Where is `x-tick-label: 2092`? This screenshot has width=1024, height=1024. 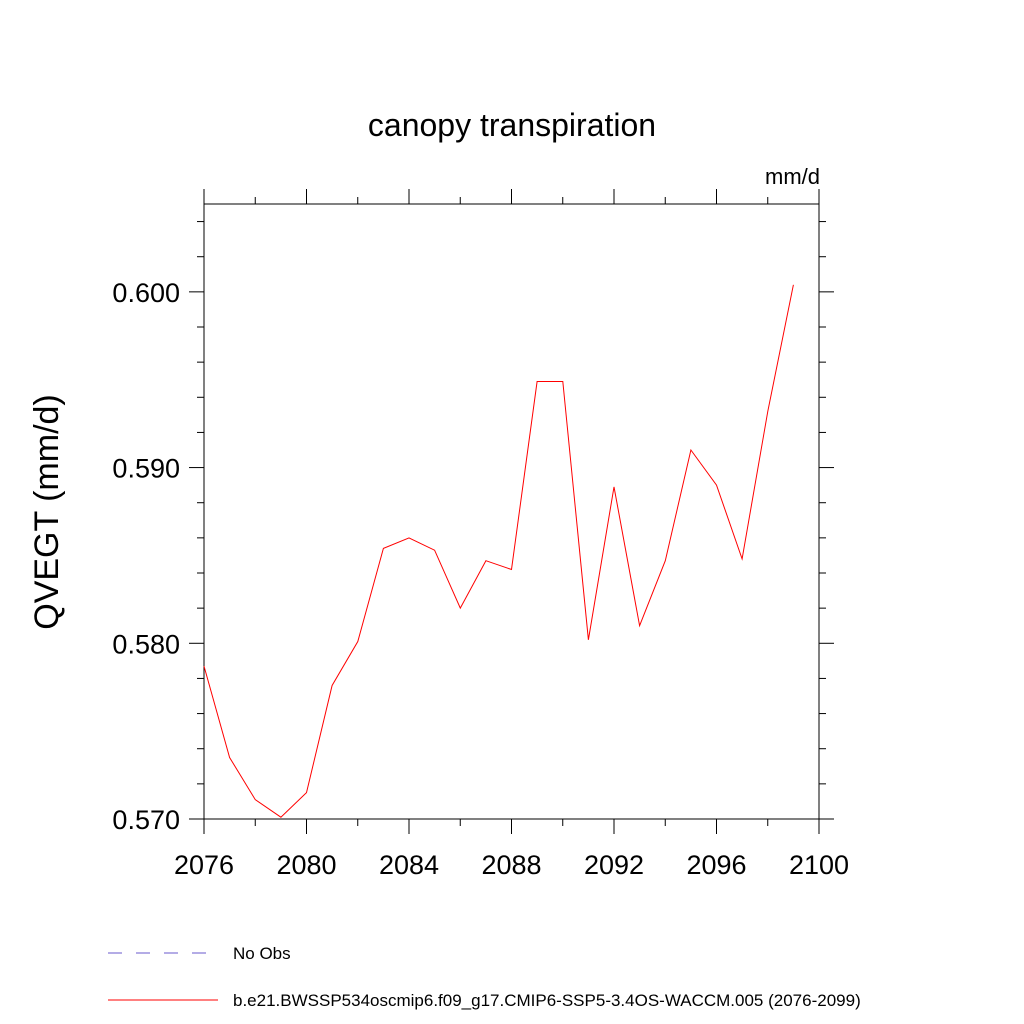
x-tick-label: 2092 is located at coordinates (614, 865).